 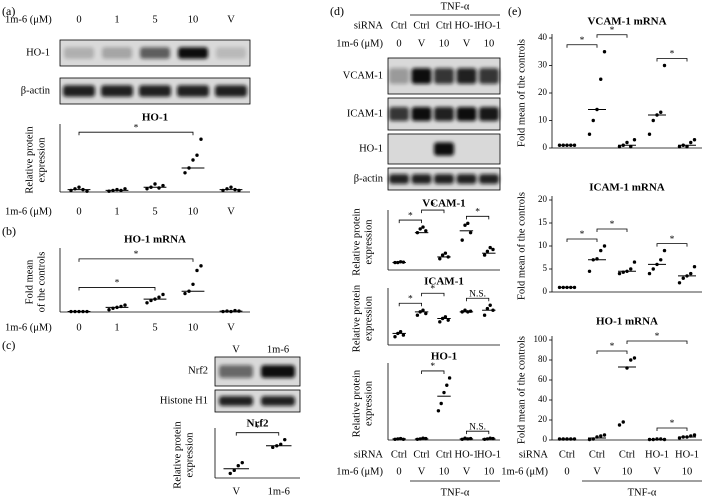 I want to click on dose-label: 1m-6 (μM), so click(x=359, y=471).